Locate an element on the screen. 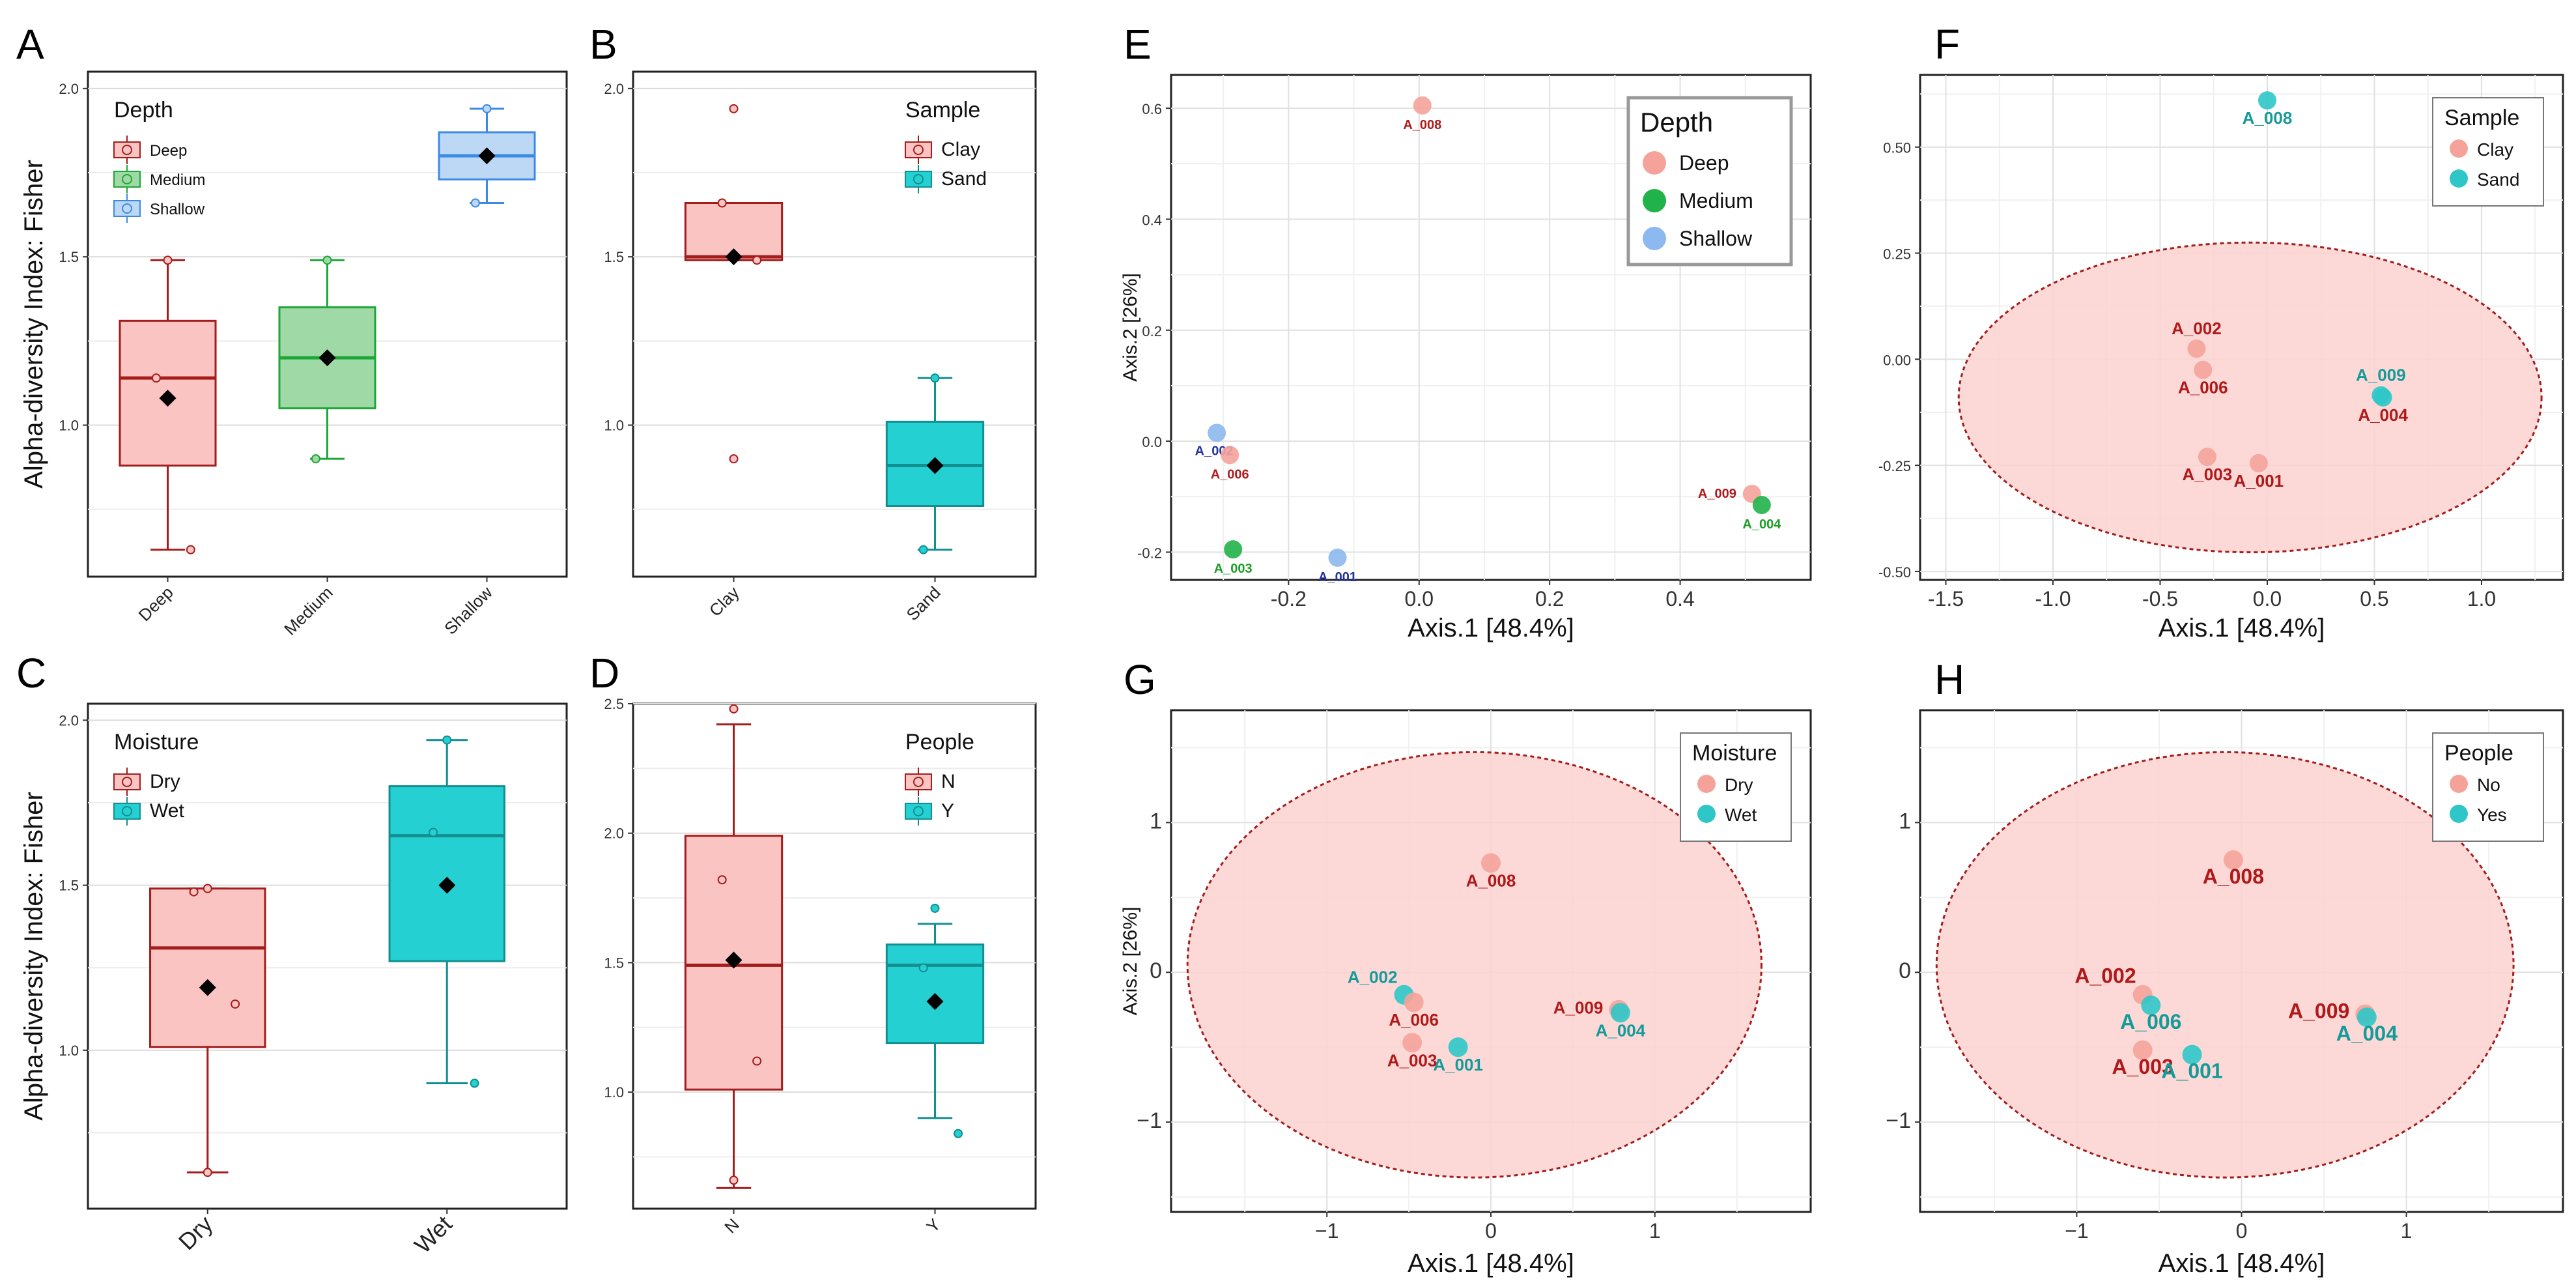 Image resolution: width=2576 pixels, height=1281 pixels. y-tick-label: 0.50 is located at coordinates (1897, 148).